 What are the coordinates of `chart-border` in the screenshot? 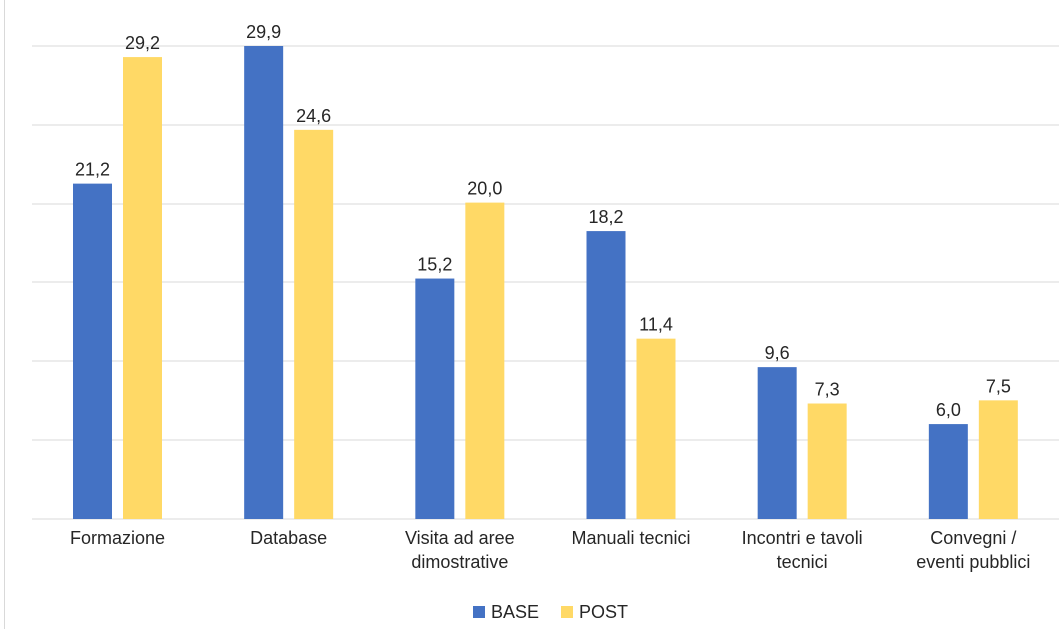 It's located at (4, 314).